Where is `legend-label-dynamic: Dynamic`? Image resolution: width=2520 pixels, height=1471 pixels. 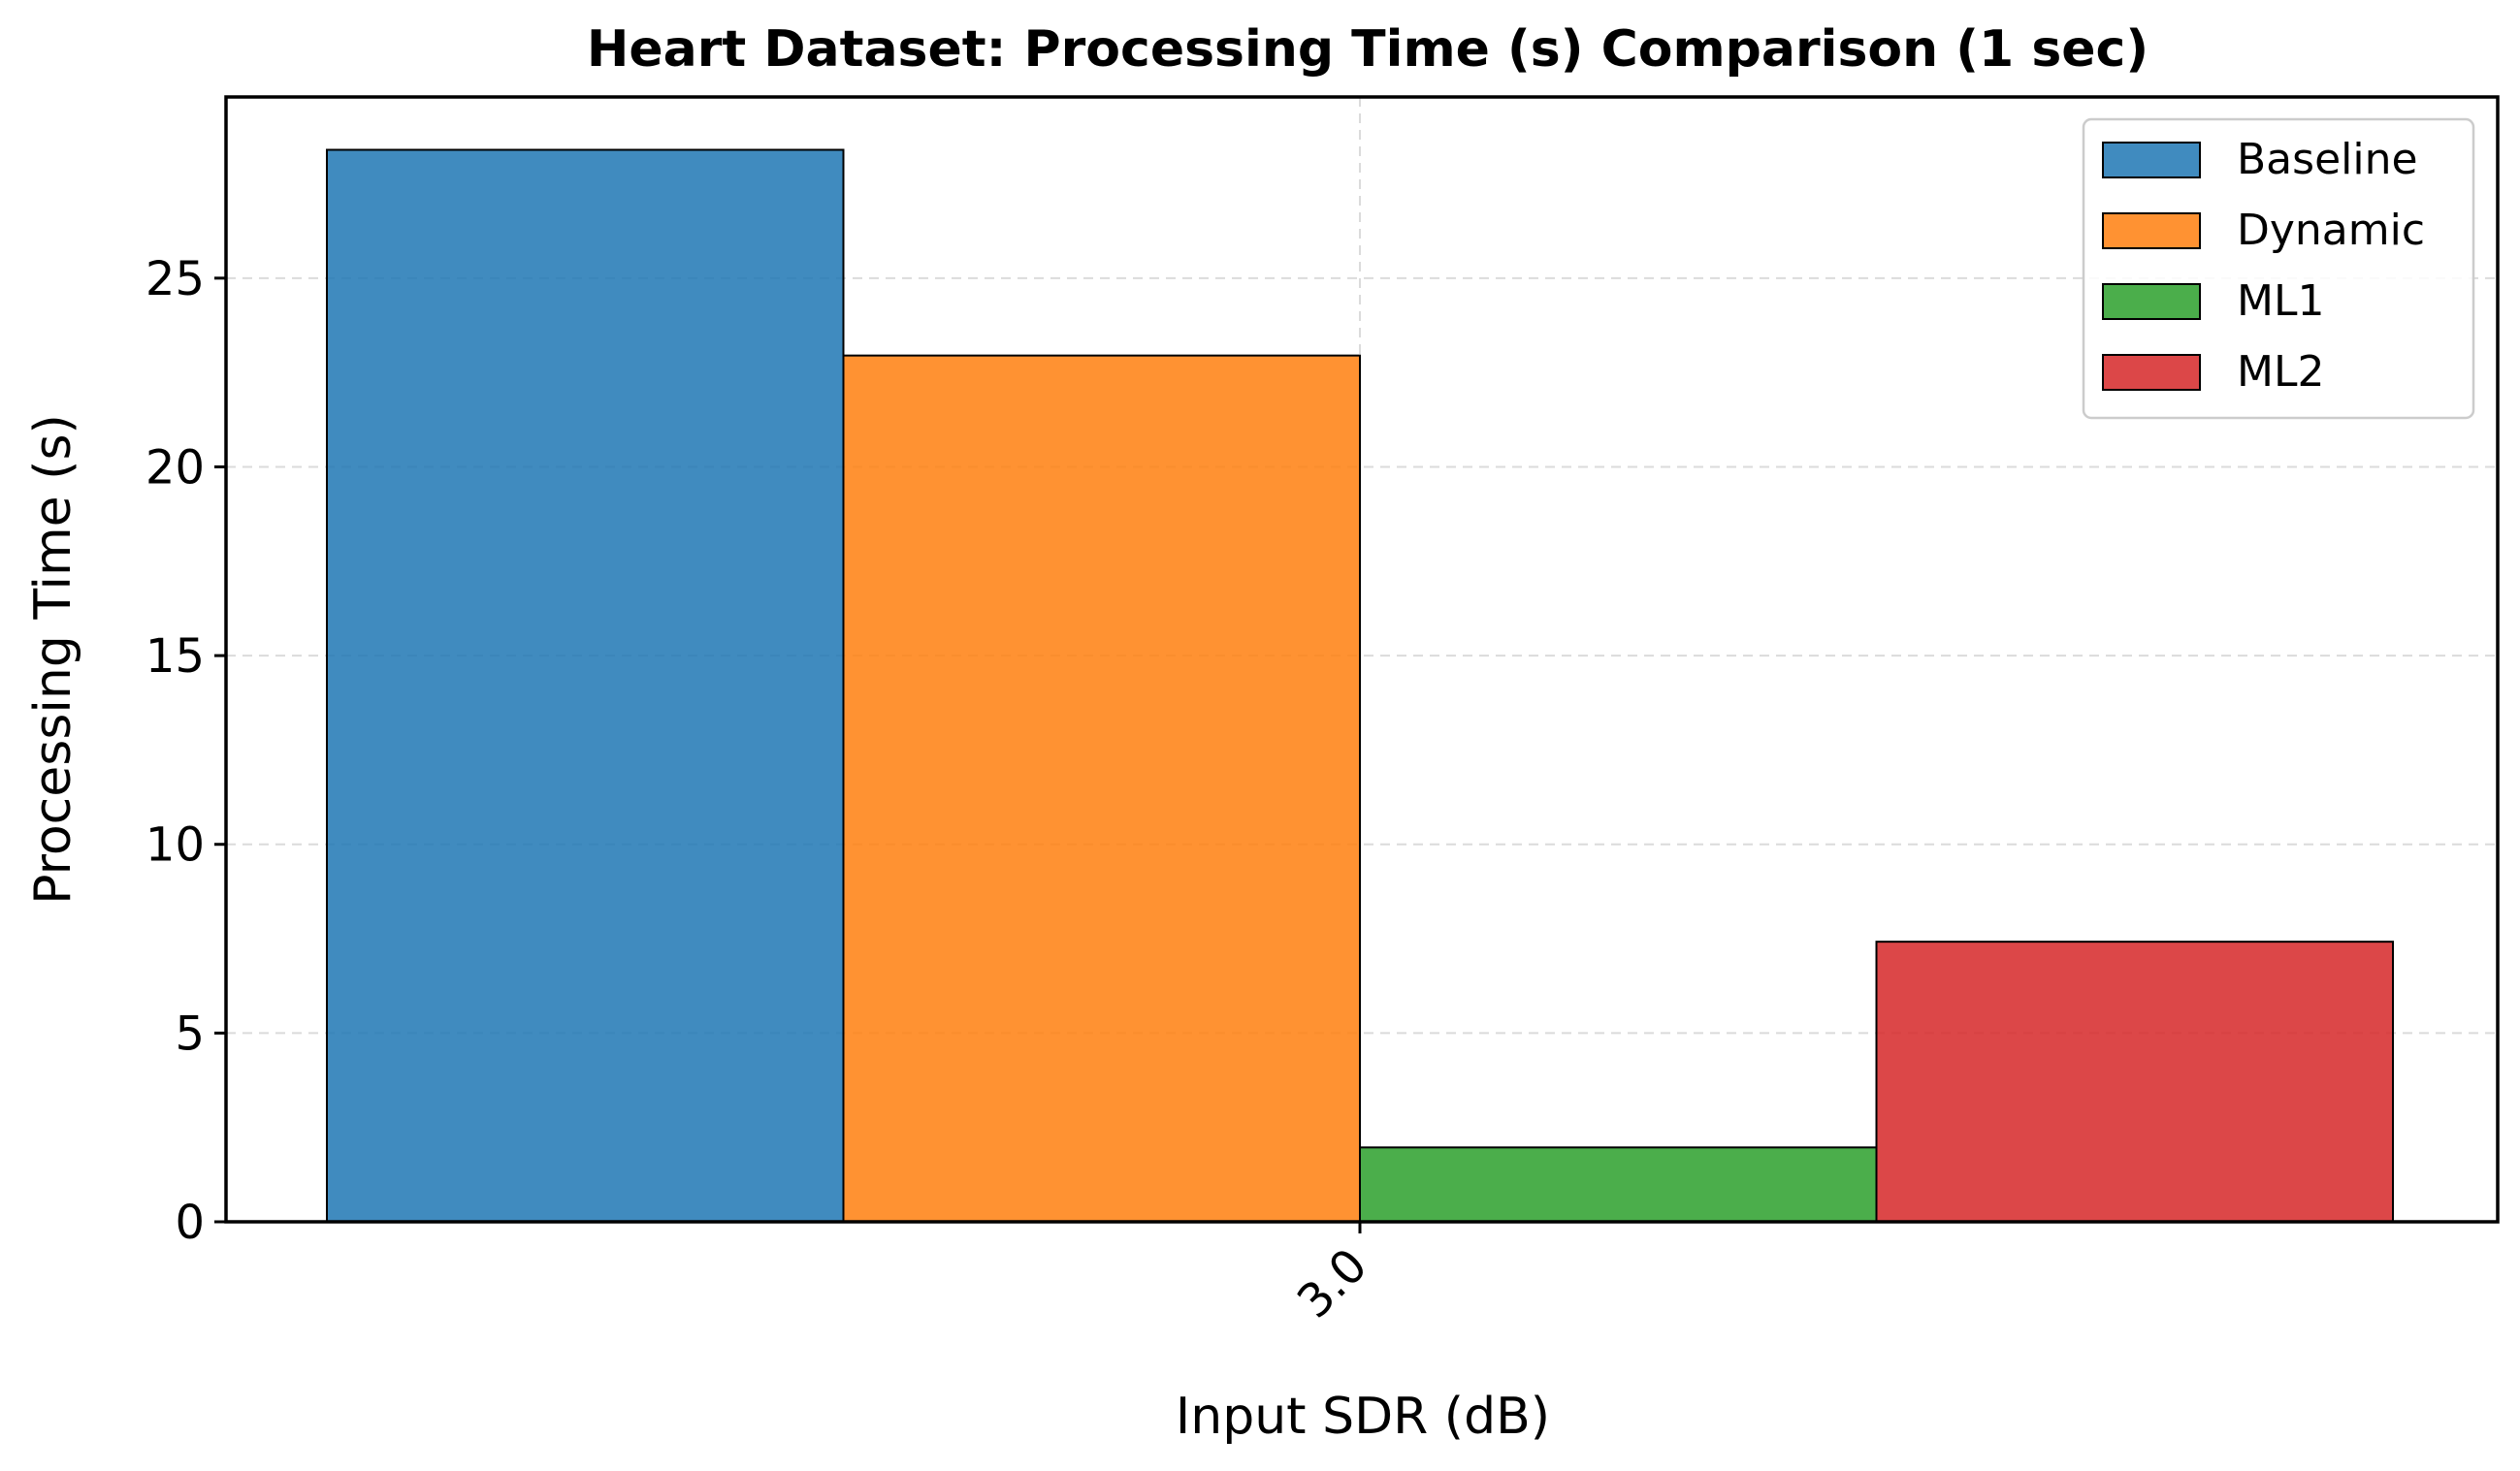 legend-label-dynamic: Dynamic is located at coordinates (2331, 230).